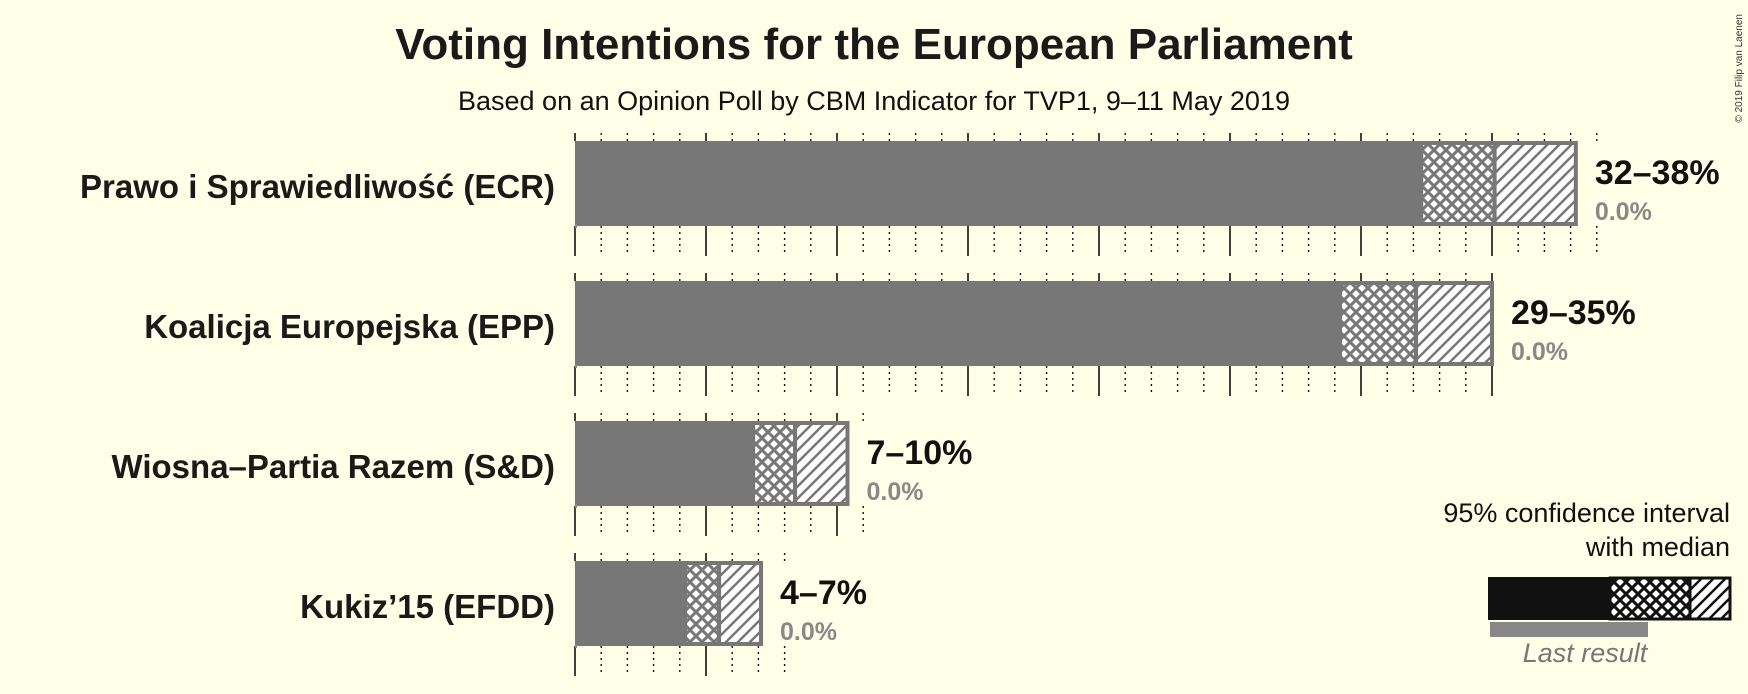 This screenshot has height=694, width=1748. What do you see at coordinates (1586, 530) in the screenshot?
I see `legend-title: 95% confidence interval with median` at bounding box center [1586, 530].